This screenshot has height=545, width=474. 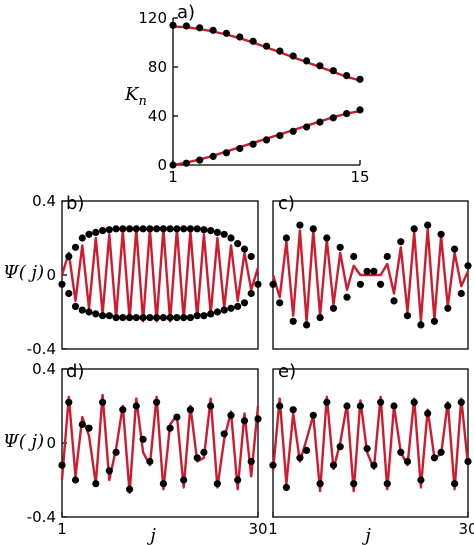 I want to click on panel-e-frame, so click(x=370, y=443).